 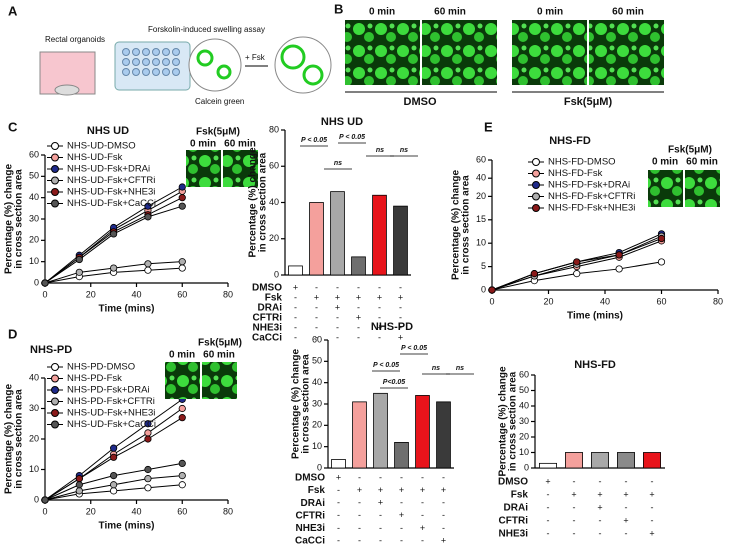 What do you see at coordinates (513, 482) in the screenshot?
I see `table-row-label: DMSO` at bounding box center [513, 482].